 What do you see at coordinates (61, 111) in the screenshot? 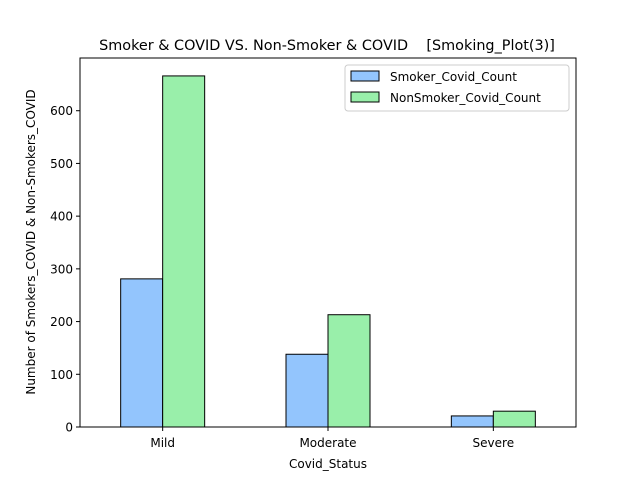
I see `y-tick-label: 600` at bounding box center [61, 111].